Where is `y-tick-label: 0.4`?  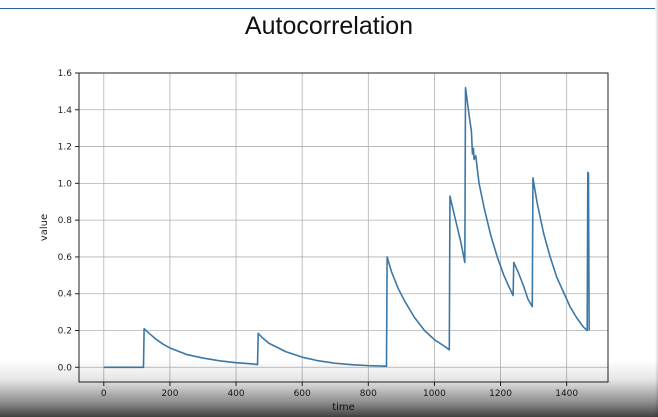 y-tick-label: 0.4 is located at coordinates (65, 295).